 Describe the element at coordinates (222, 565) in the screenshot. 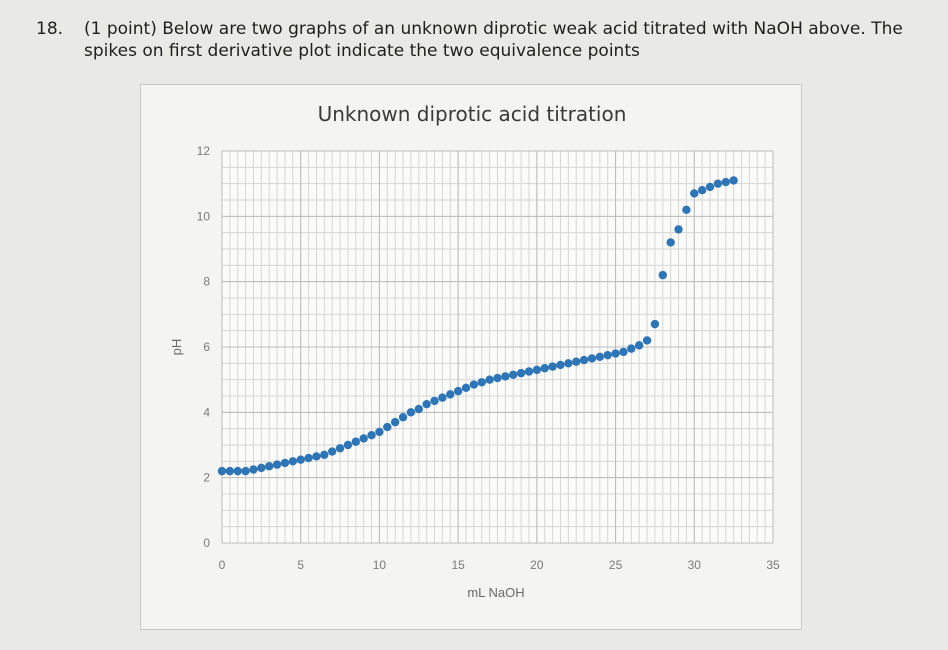

I see `x-tick-label: 0` at that location.